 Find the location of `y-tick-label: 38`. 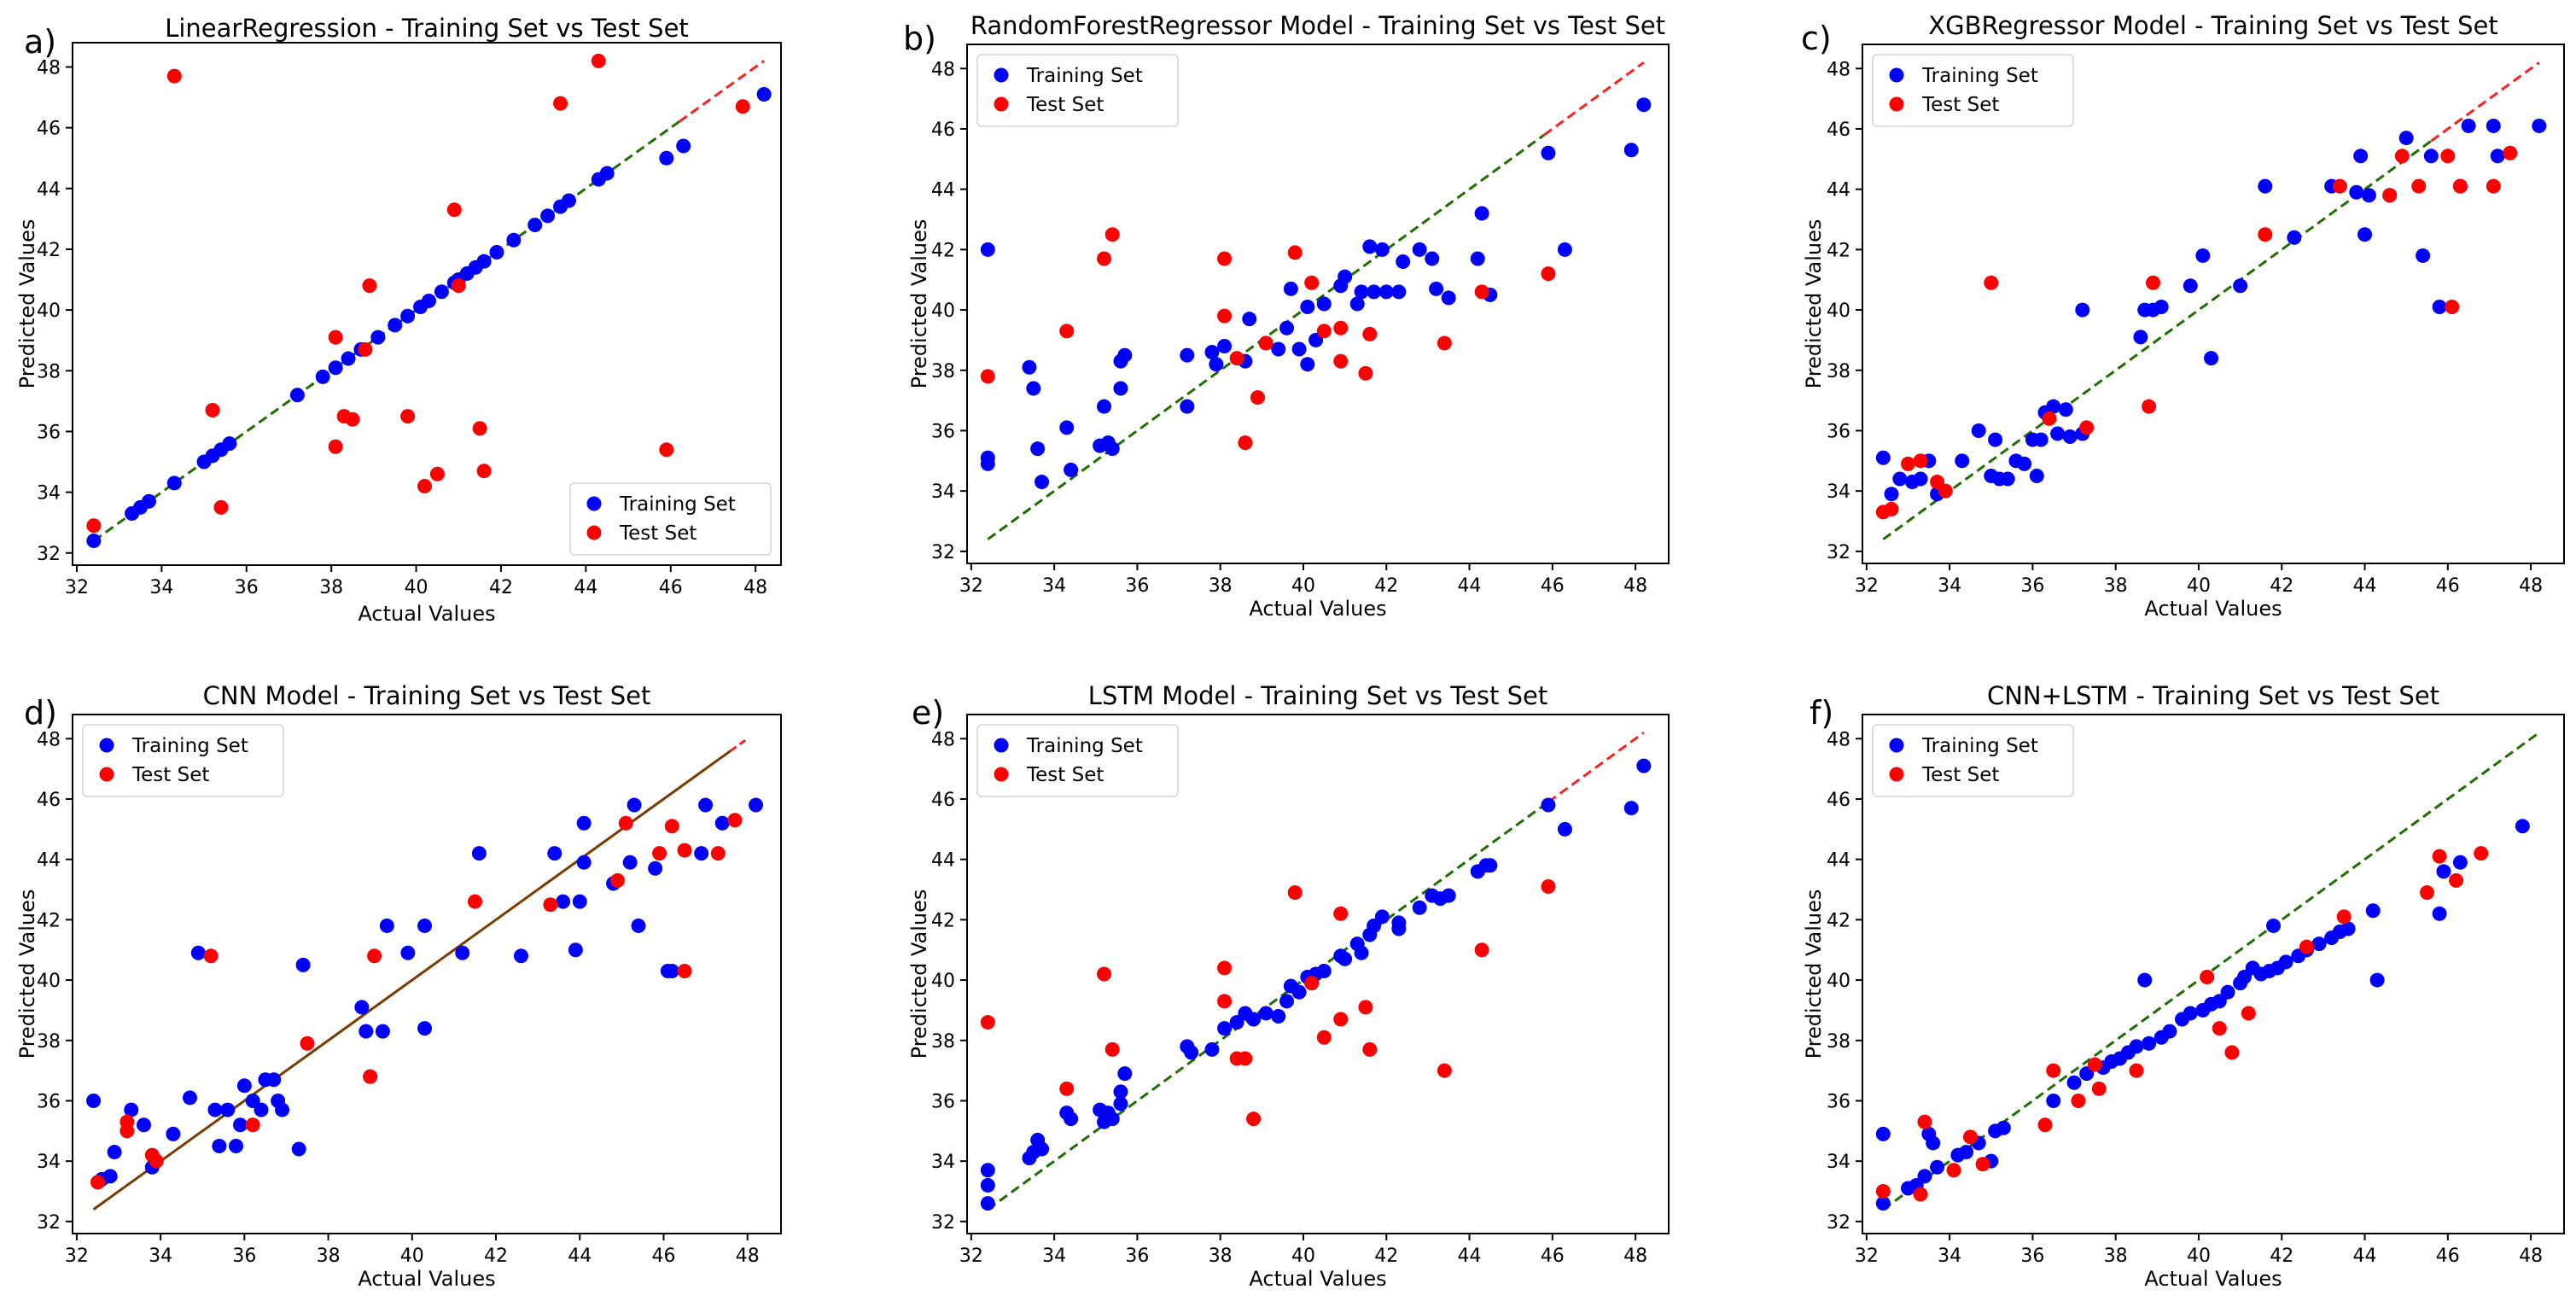

y-tick-label: 38 is located at coordinates (49, 371).